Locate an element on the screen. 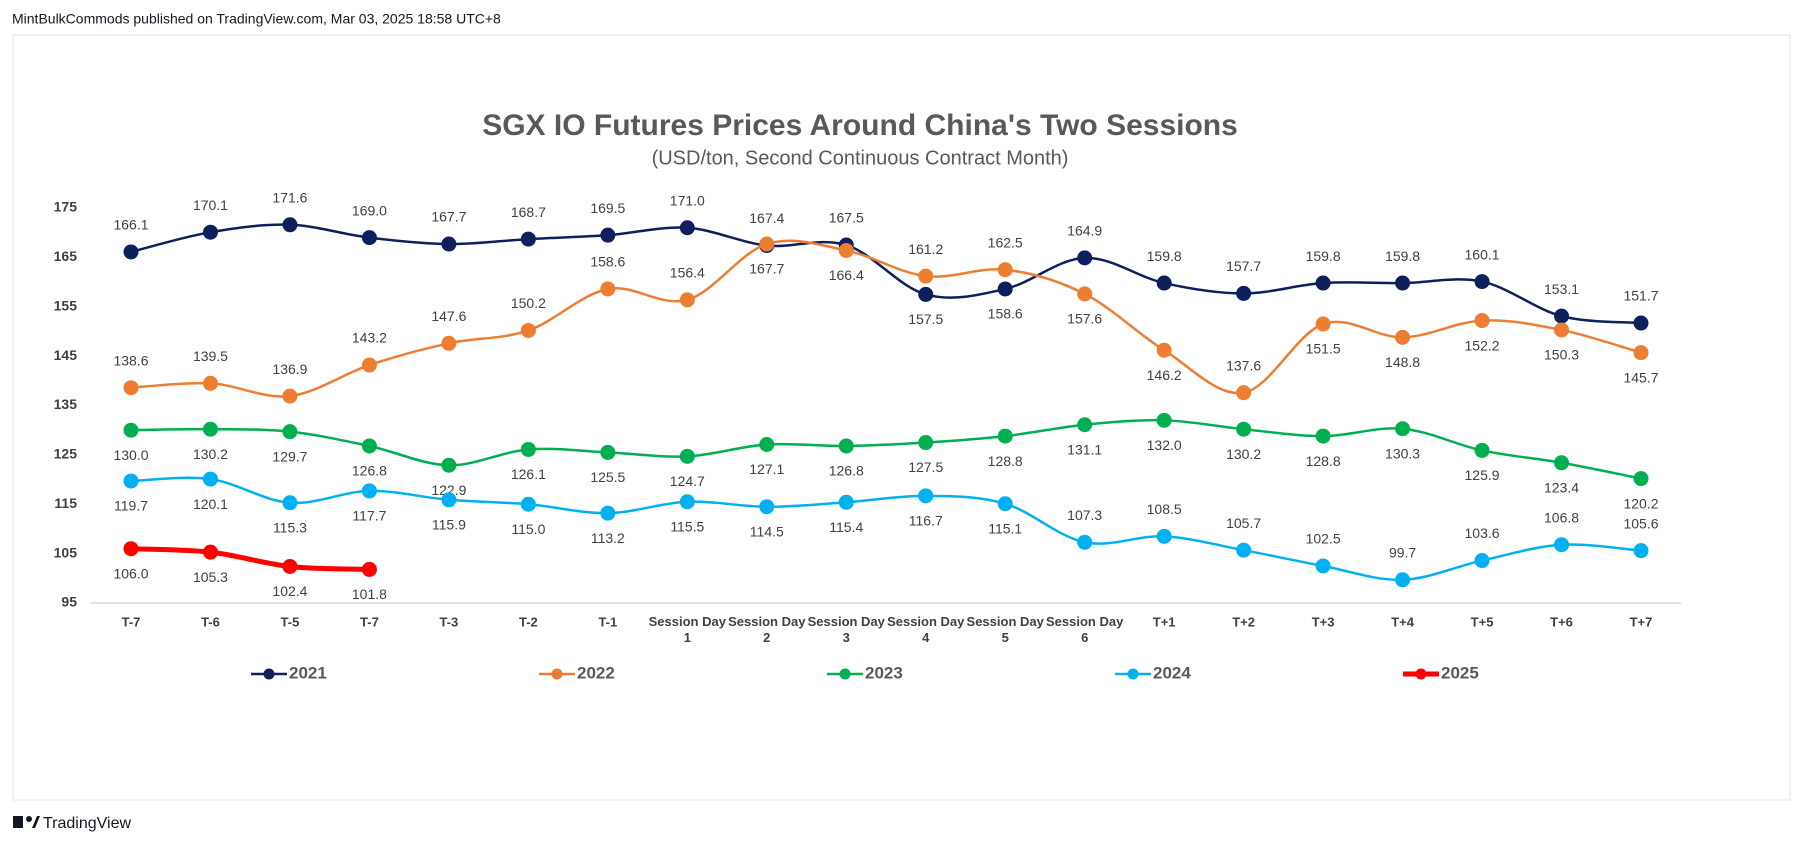 The width and height of the screenshot is (1804, 846). data-label: 147.6 is located at coordinates (448, 316).